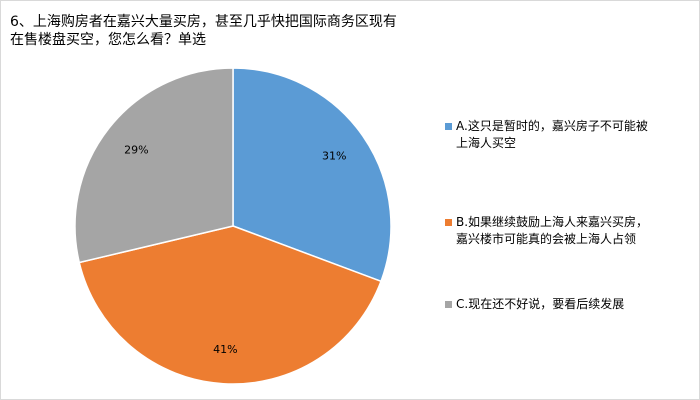 The height and width of the screenshot is (400, 700). I want to click on data-label-a: 31%, so click(334, 156).